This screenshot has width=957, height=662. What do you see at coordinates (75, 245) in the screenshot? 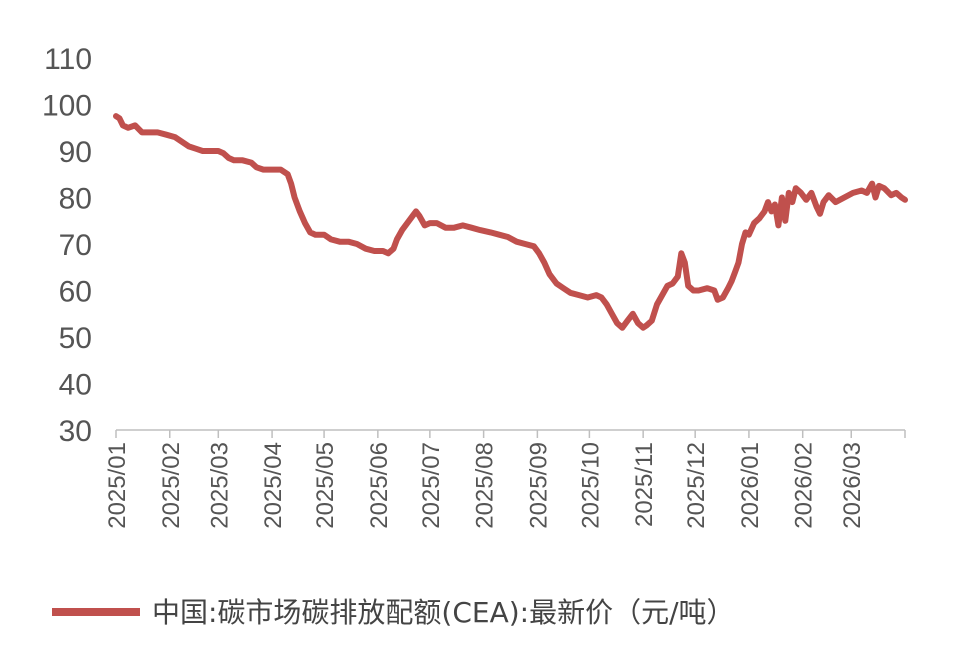
I see `y-tick-label: 70` at bounding box center [75, 245].